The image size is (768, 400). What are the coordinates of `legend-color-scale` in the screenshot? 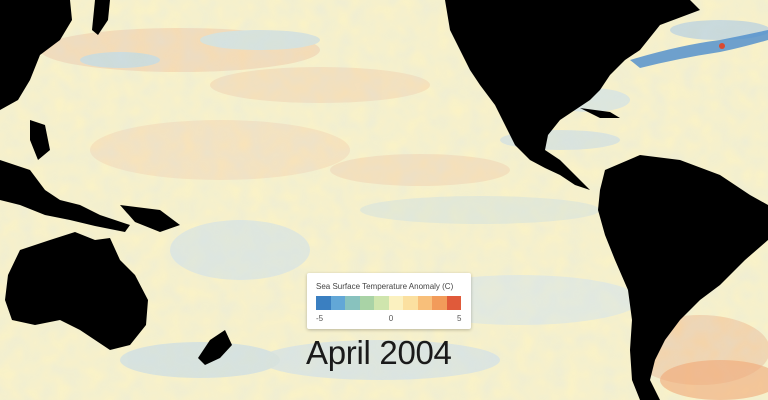 It's located at (388, 303).